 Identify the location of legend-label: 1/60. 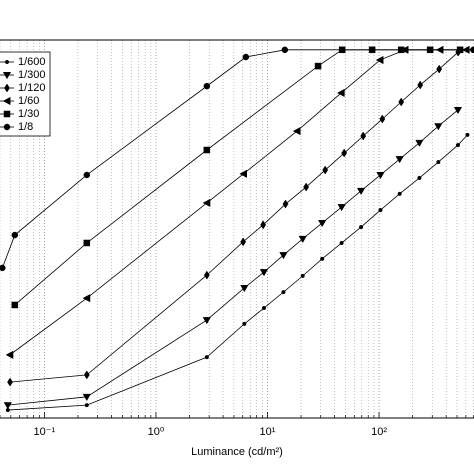
(28, 101).